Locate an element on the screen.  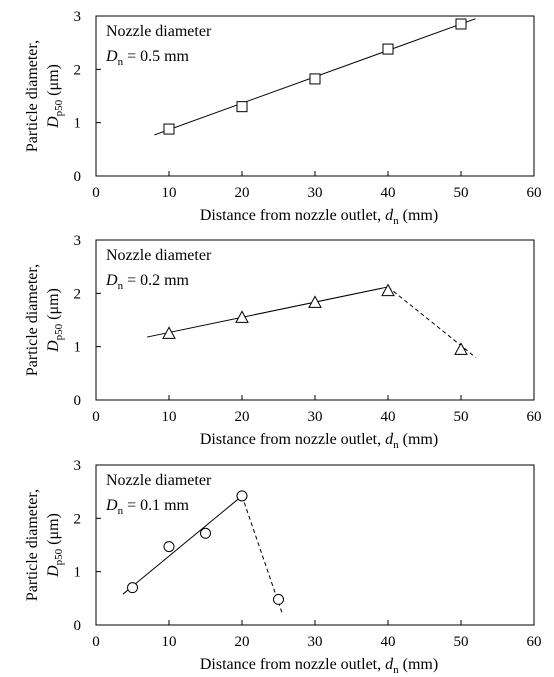
annotation-value-text: = 0.1 mm is located at coordinates (156, 505).